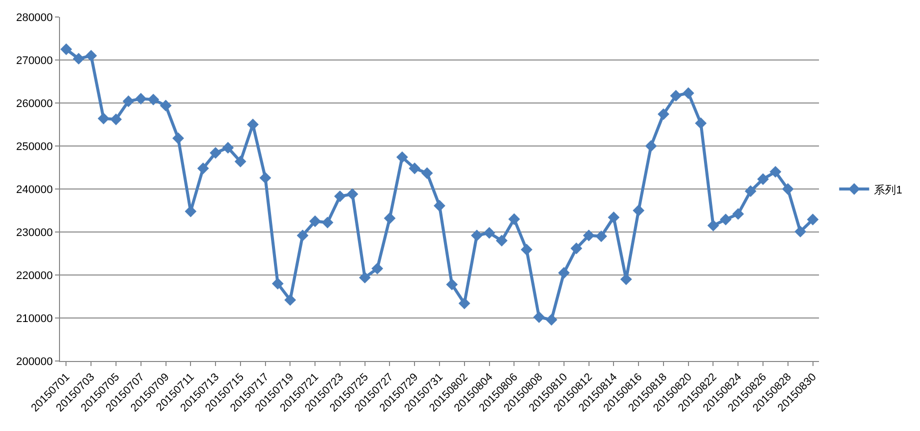 The width and height of the screenshot is (920, 431). Describe the element at coordinates (888, 189) in the screenshot. I see `legend-label: 系列1` at that location.